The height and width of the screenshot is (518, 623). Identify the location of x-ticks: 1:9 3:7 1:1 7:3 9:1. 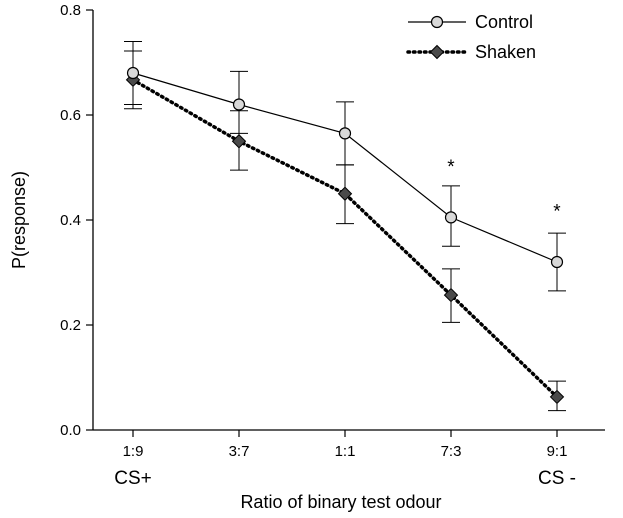
(345, 445).